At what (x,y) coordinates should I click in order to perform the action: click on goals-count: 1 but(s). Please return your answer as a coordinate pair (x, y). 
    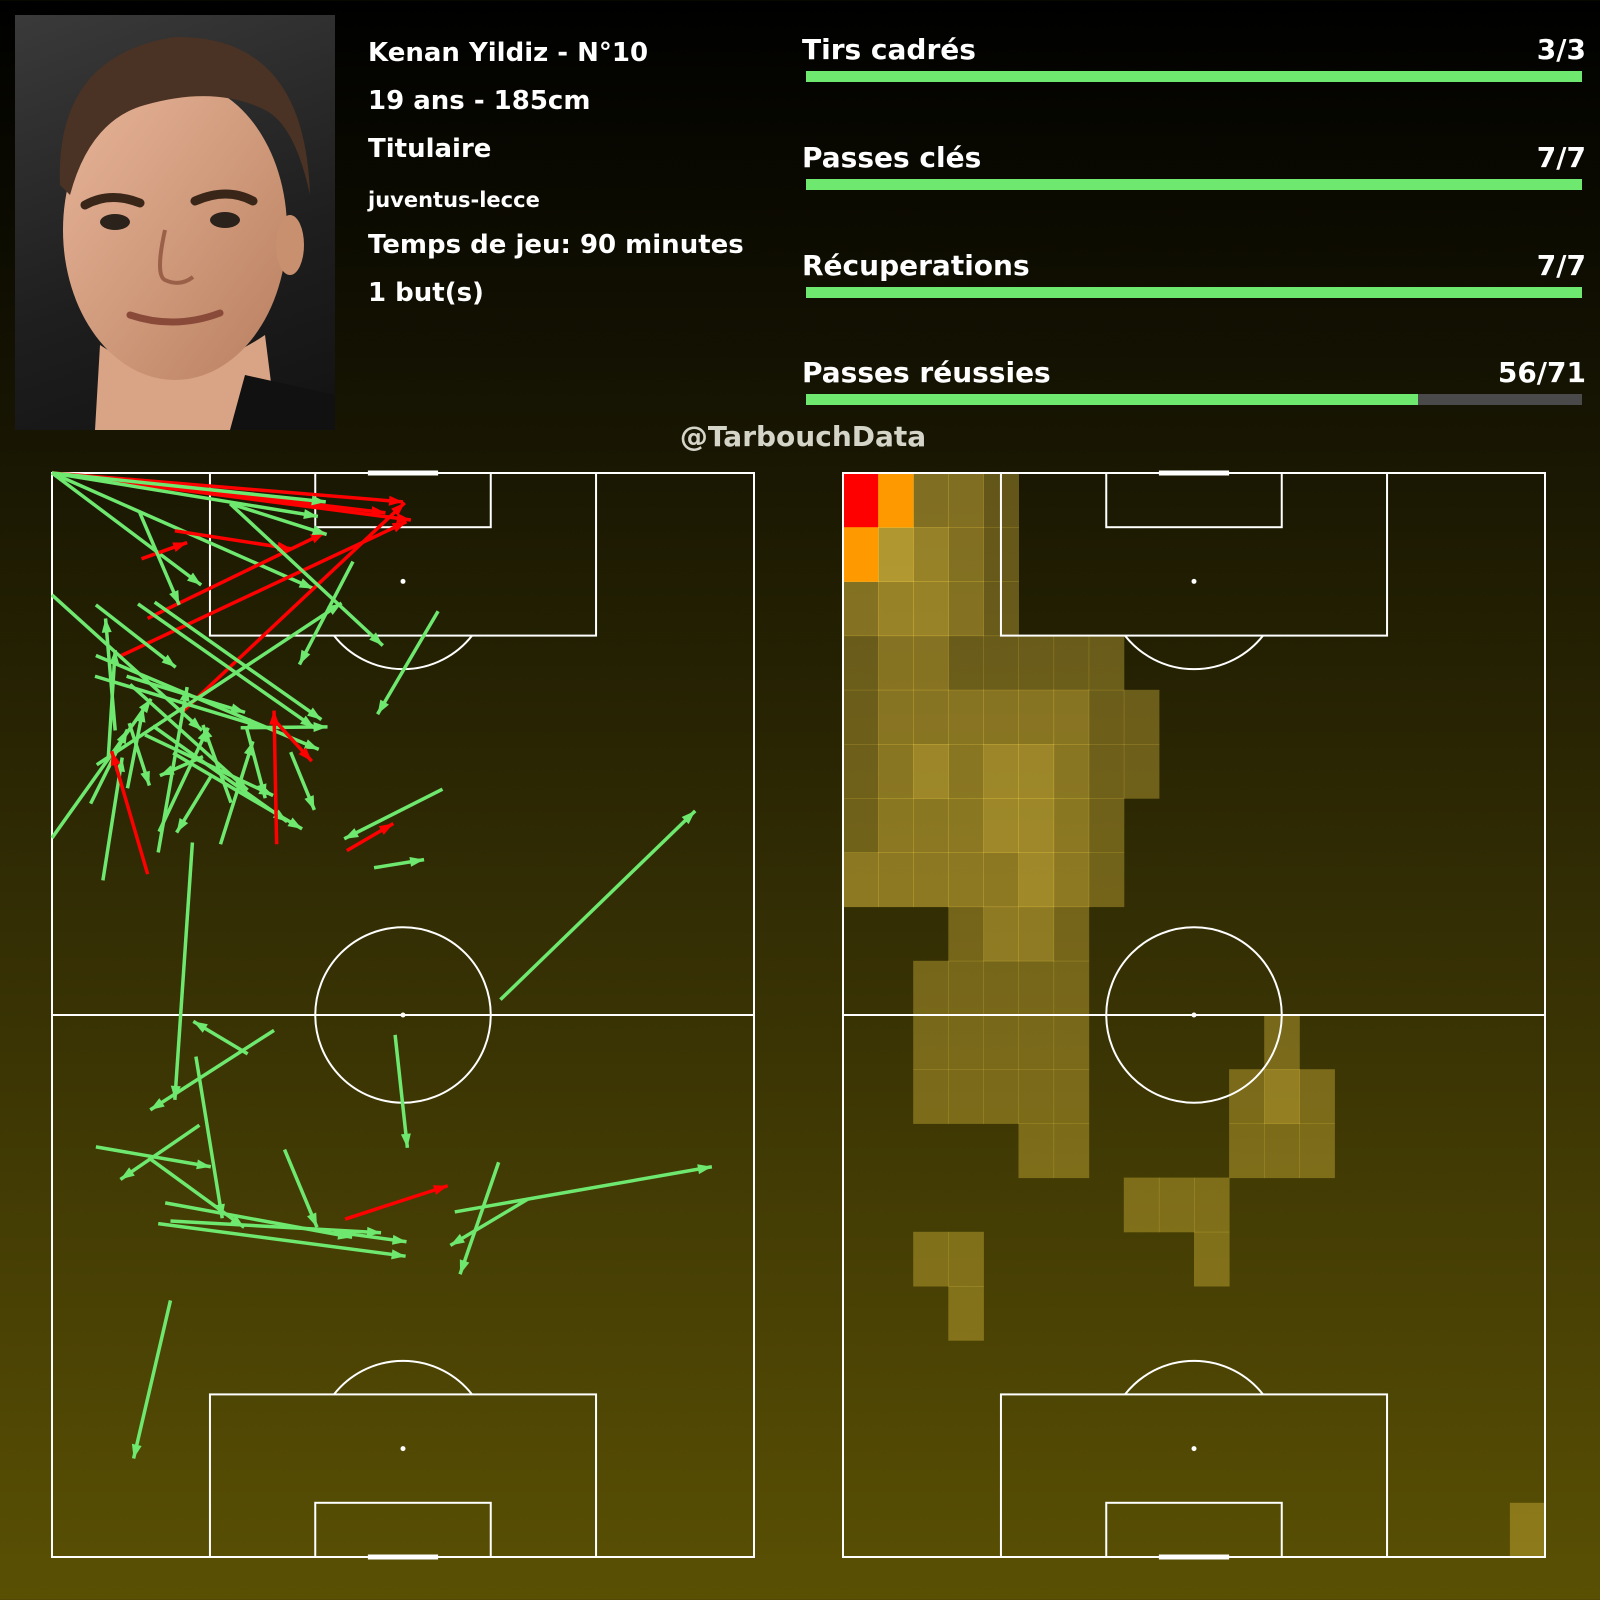
    Looking at the image, I should click on (426, 293).